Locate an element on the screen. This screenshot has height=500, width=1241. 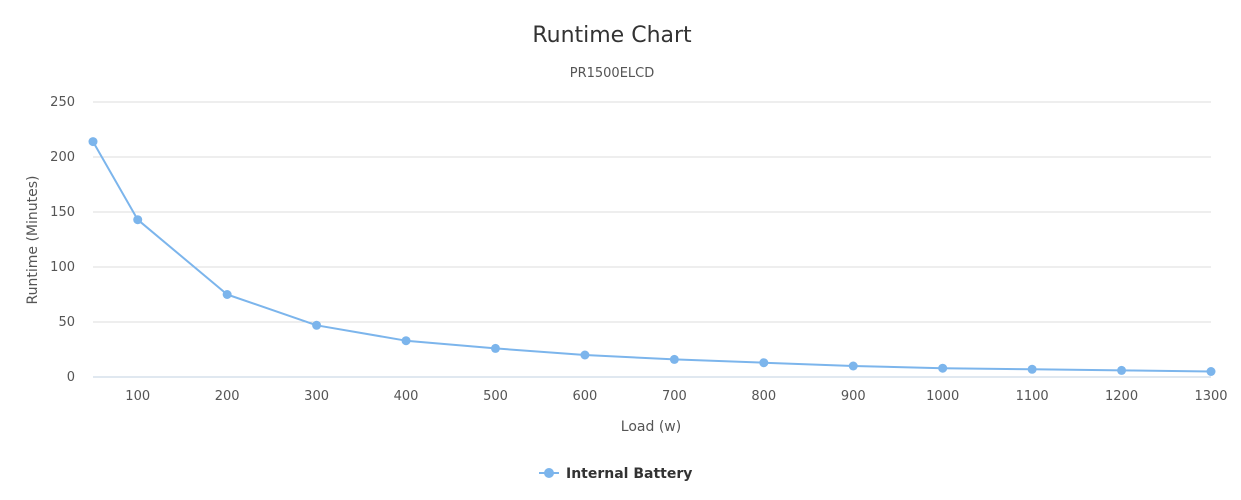
y-axis-title: Runtime (Minutes) is located at coordinates (33, 240).